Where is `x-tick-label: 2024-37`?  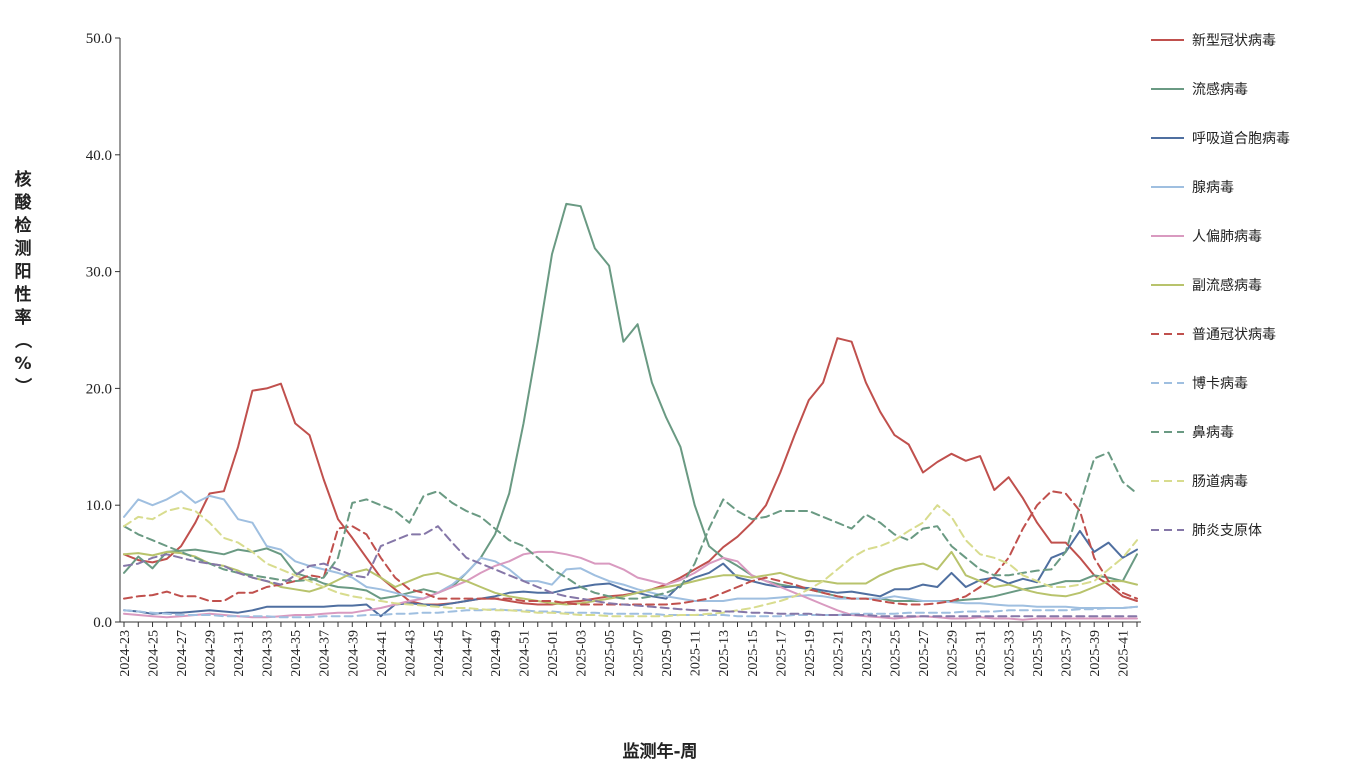
x-tick-label: 2024-37 is located at coordinates (325, 653).